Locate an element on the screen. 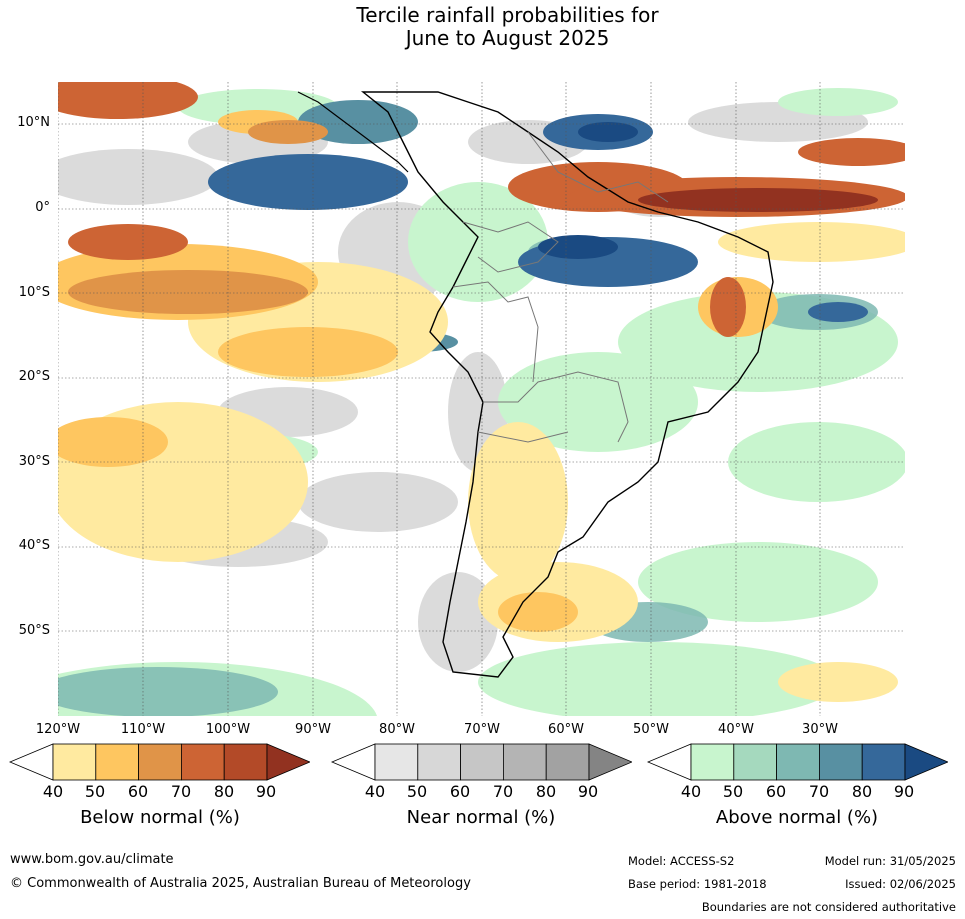 The image size is (965, 919). lon-label-100w: 100°W is located at coordinates (228, 729).